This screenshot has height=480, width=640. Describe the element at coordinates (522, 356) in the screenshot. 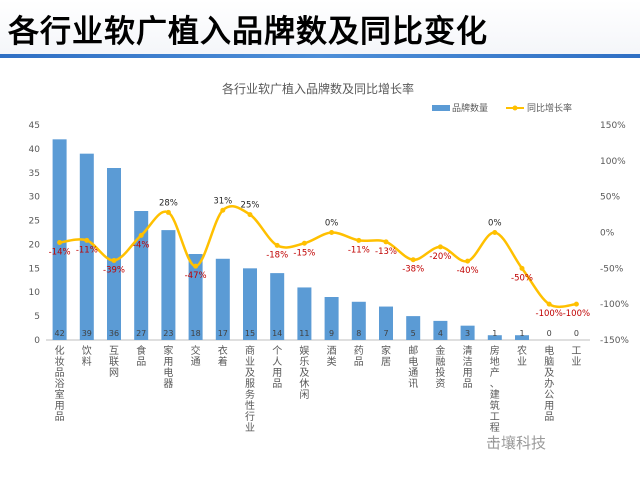

I see `x-tick-label: 农业` at that location.